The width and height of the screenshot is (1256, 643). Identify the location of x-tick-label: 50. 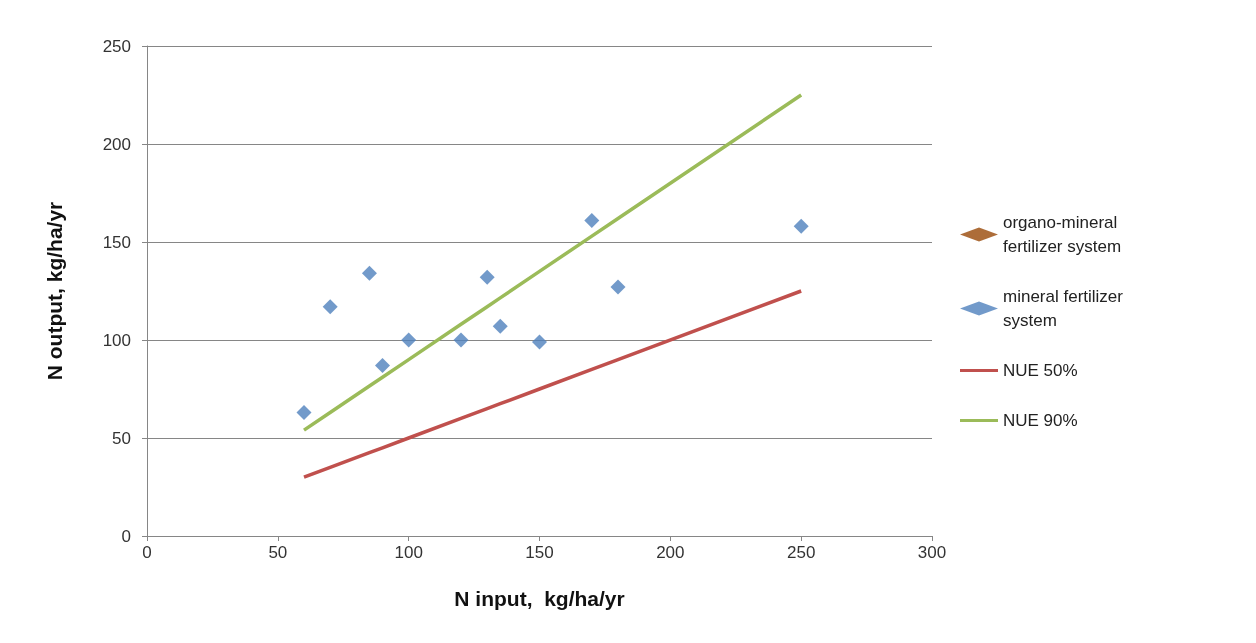
(278, 552).